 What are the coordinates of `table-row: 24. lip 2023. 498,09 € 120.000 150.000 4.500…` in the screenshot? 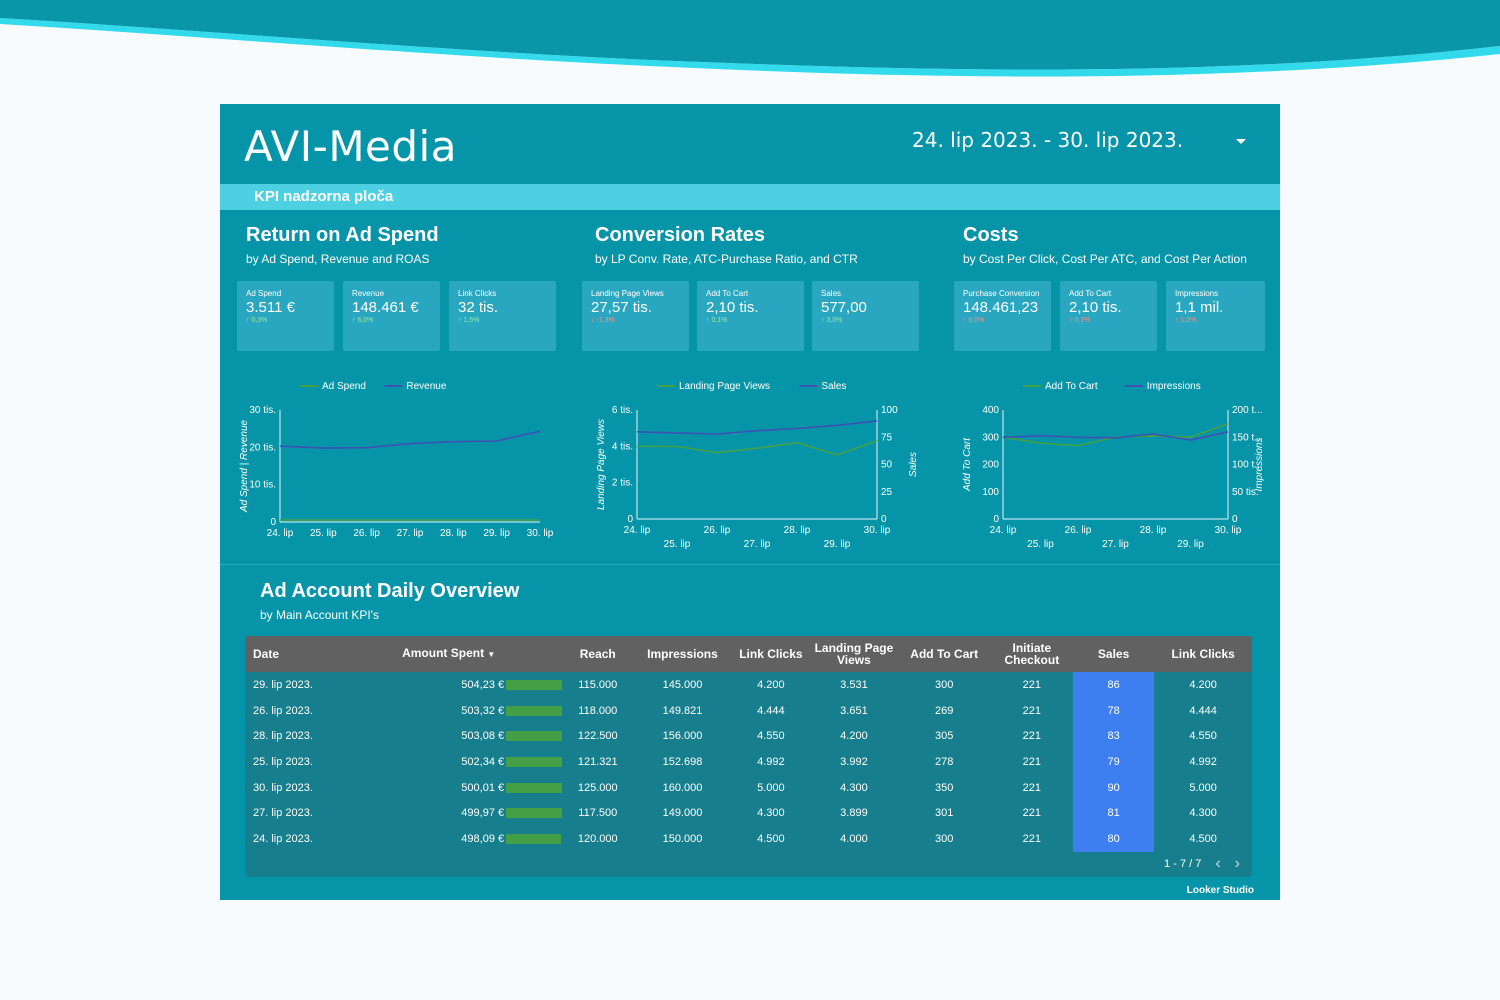 It's located at (748, 839).